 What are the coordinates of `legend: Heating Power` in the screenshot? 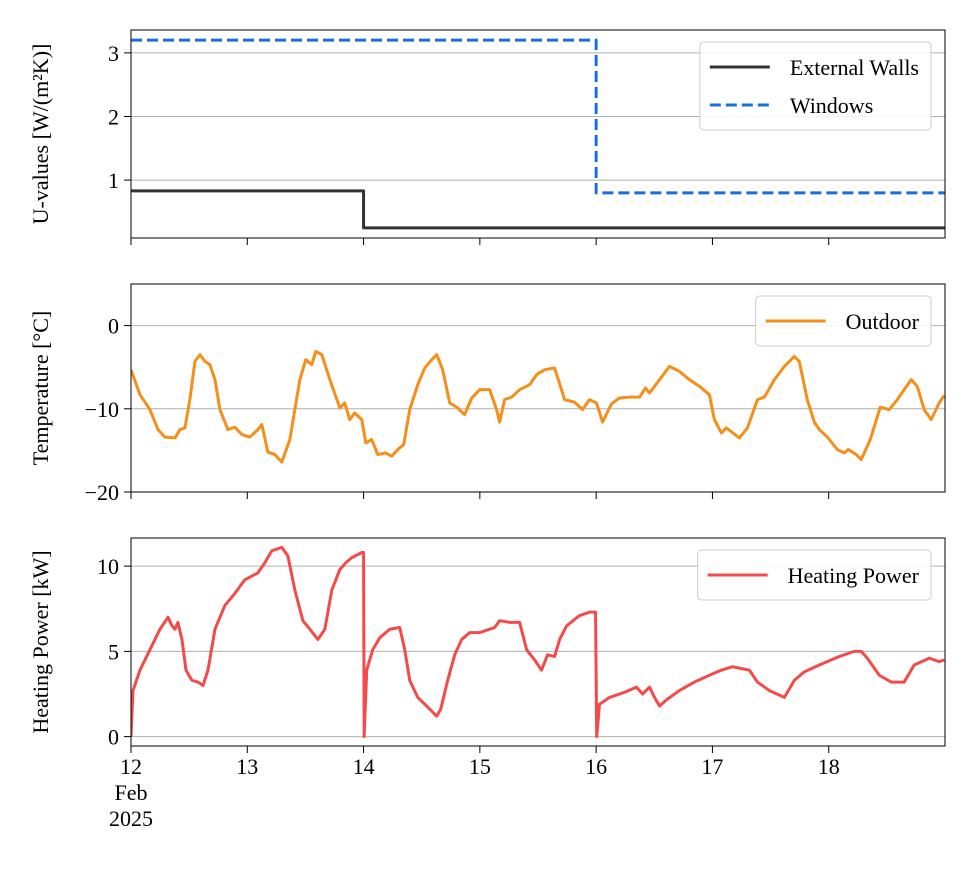 It's located at (814, 575).